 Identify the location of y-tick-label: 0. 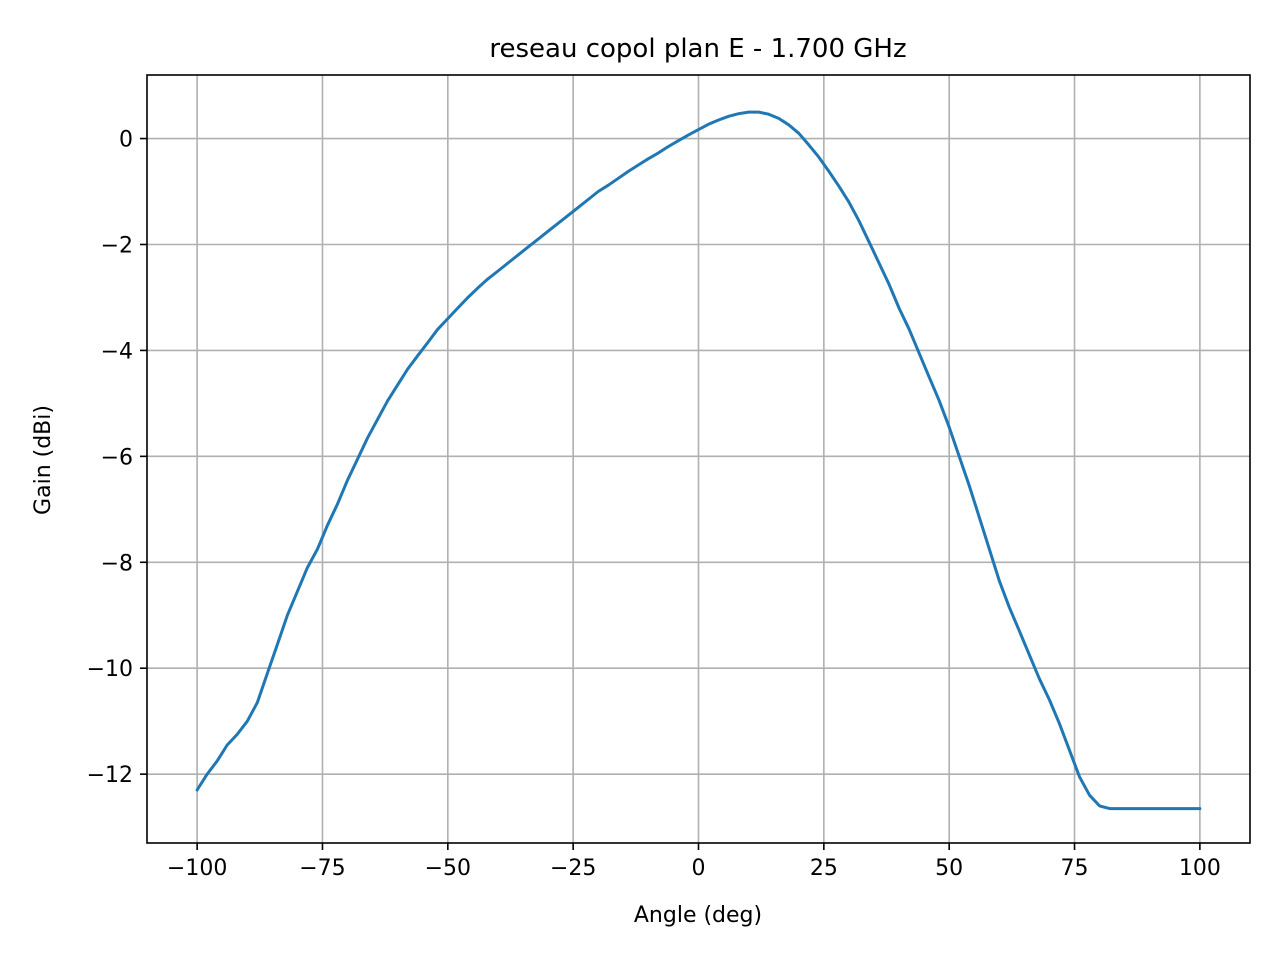
(126, 140).